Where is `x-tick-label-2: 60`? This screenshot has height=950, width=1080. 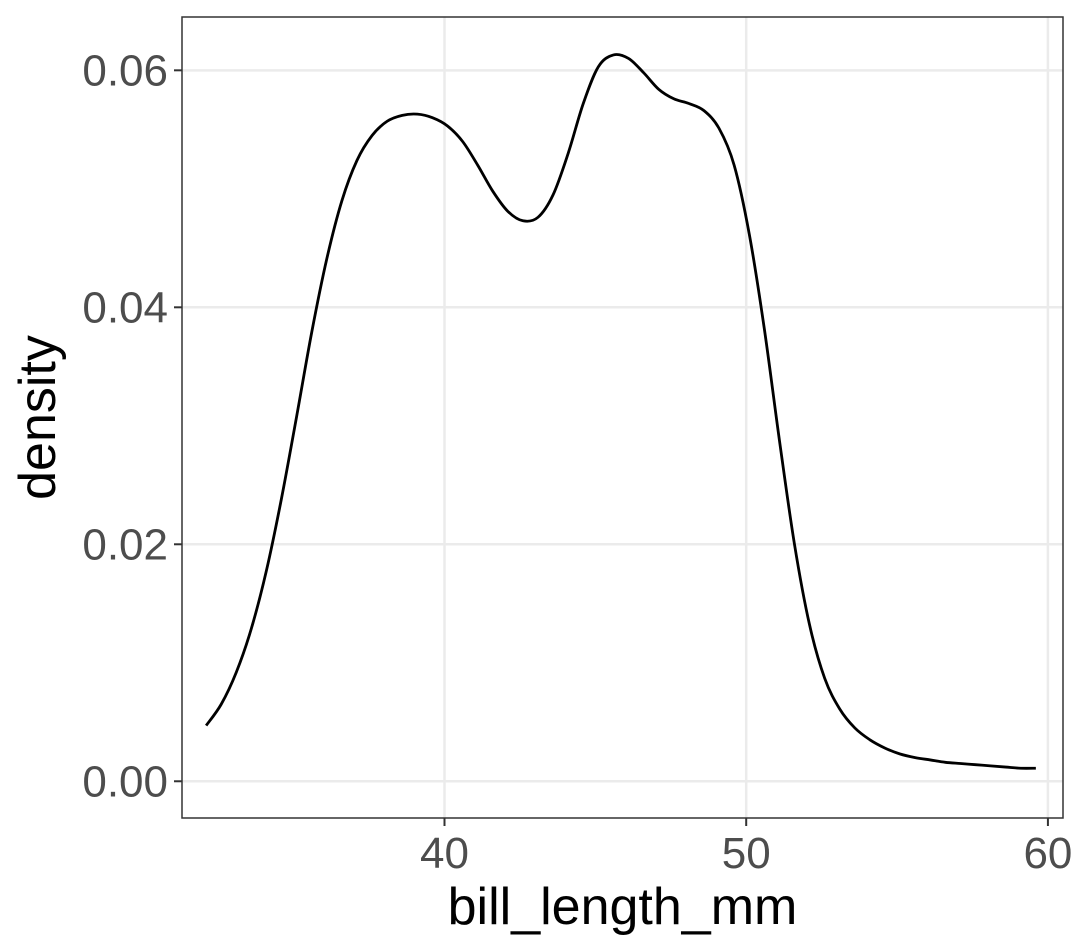 x-tick-label-2: 60 is located at coordinates (1047, 853).